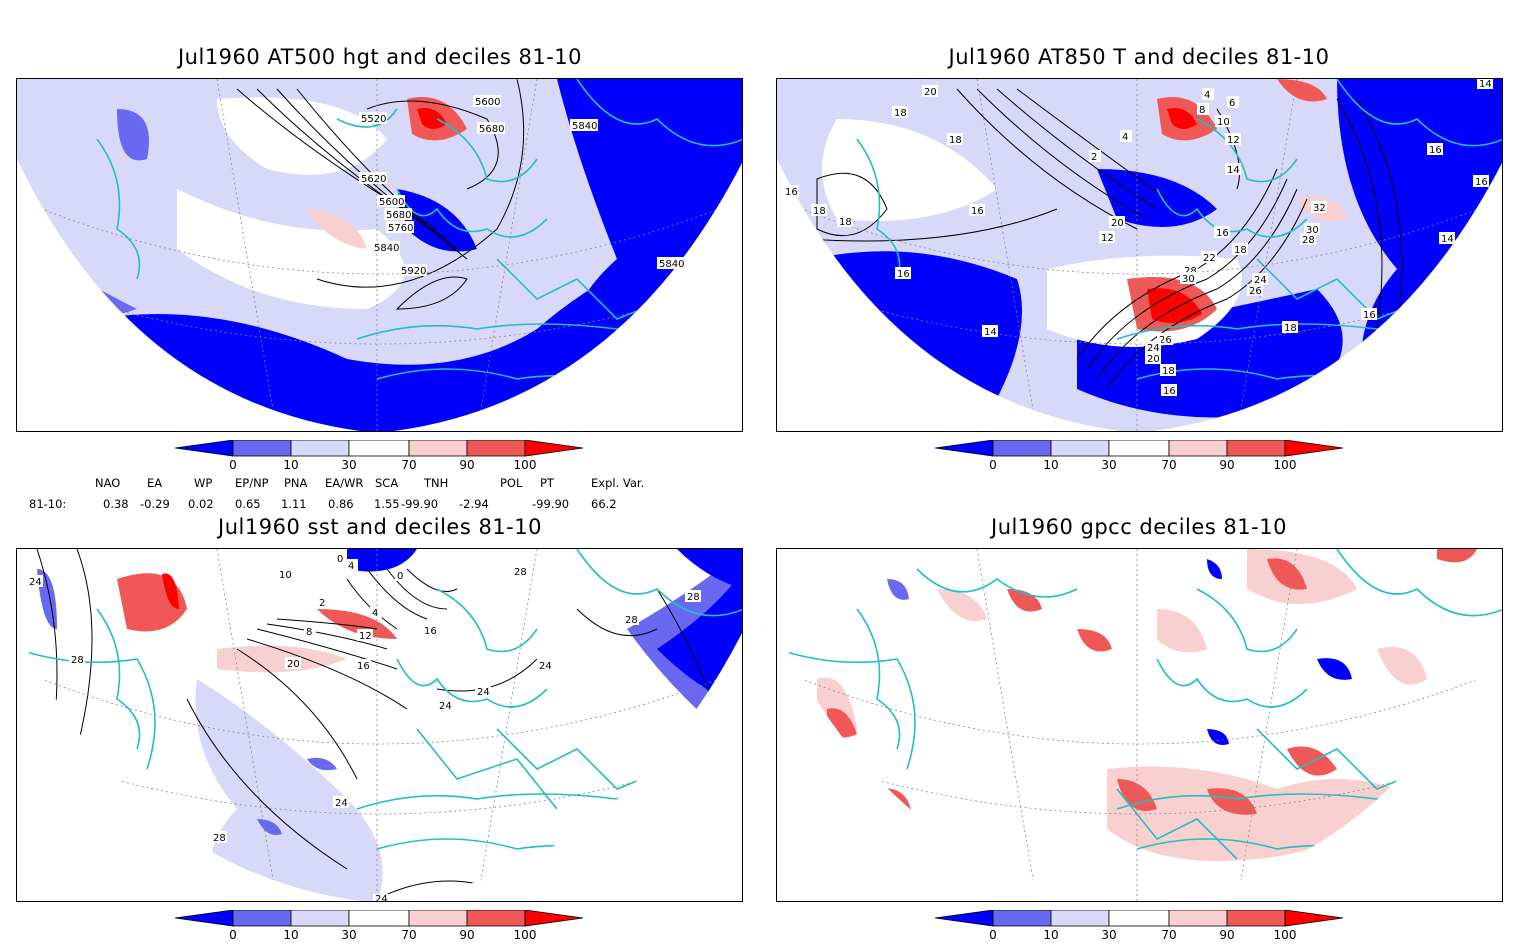 The image size is (1520, 950). I want to click on contour-label: 5600, so click(391, 202).